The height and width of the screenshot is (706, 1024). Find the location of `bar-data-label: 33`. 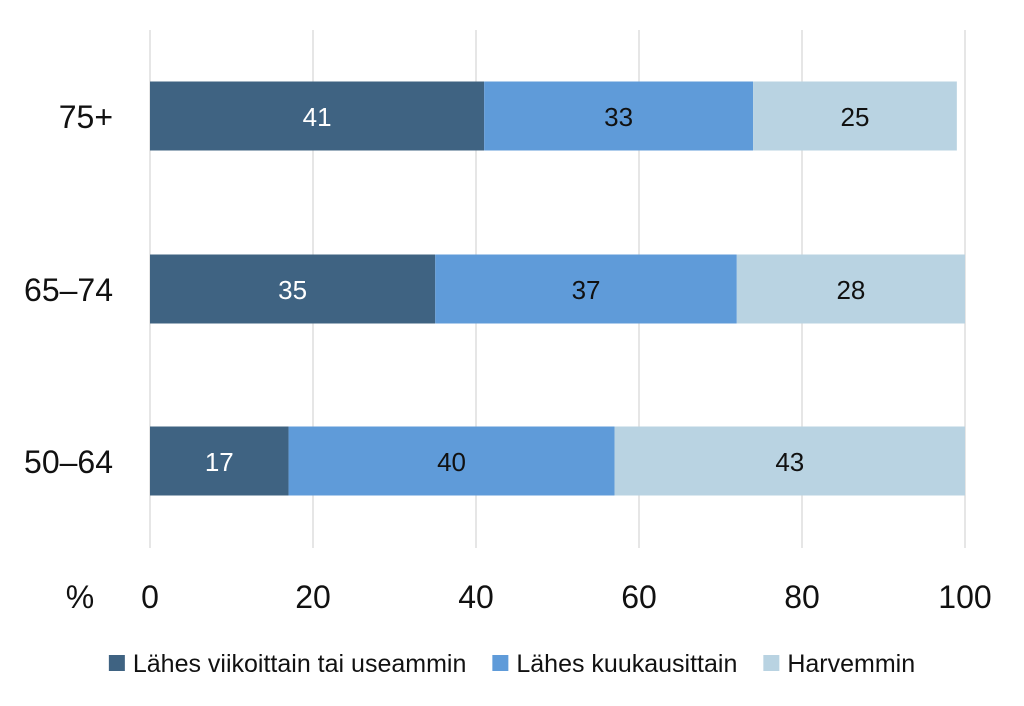

bar-data-label: 33 is located at coordinates (618, 117).